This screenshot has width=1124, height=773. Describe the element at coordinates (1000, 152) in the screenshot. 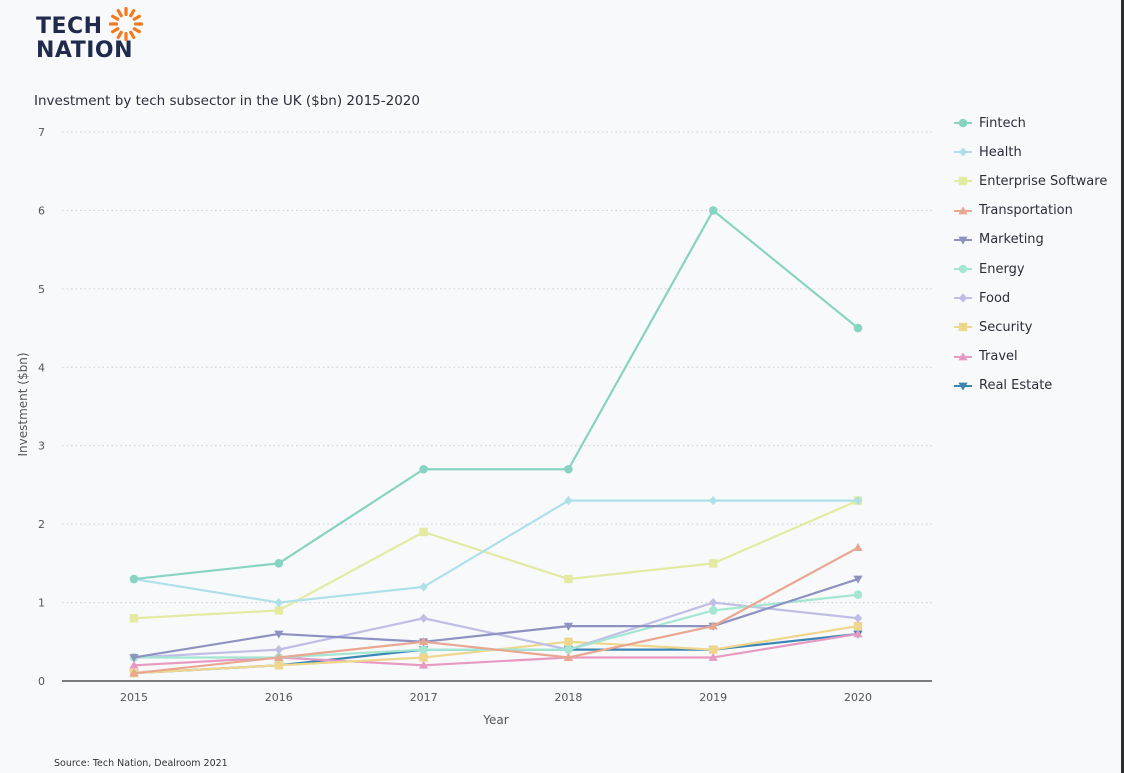

I see `legend-label-health: Health` at that location.